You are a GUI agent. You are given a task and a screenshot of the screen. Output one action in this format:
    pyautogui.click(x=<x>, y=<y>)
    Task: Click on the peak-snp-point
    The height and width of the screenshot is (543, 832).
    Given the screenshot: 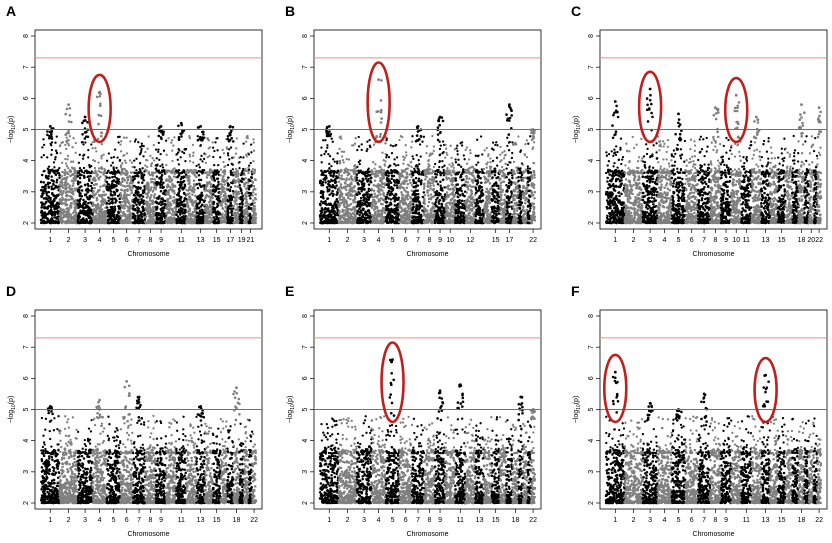 What is the action you would take?
    pyautogui.click(x=161, y=126)
    